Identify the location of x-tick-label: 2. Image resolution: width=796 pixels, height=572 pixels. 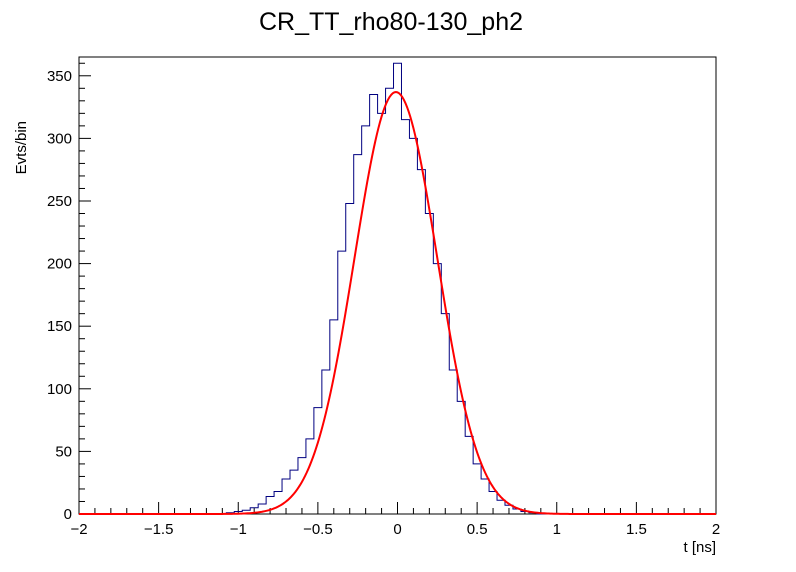
(716, 529).